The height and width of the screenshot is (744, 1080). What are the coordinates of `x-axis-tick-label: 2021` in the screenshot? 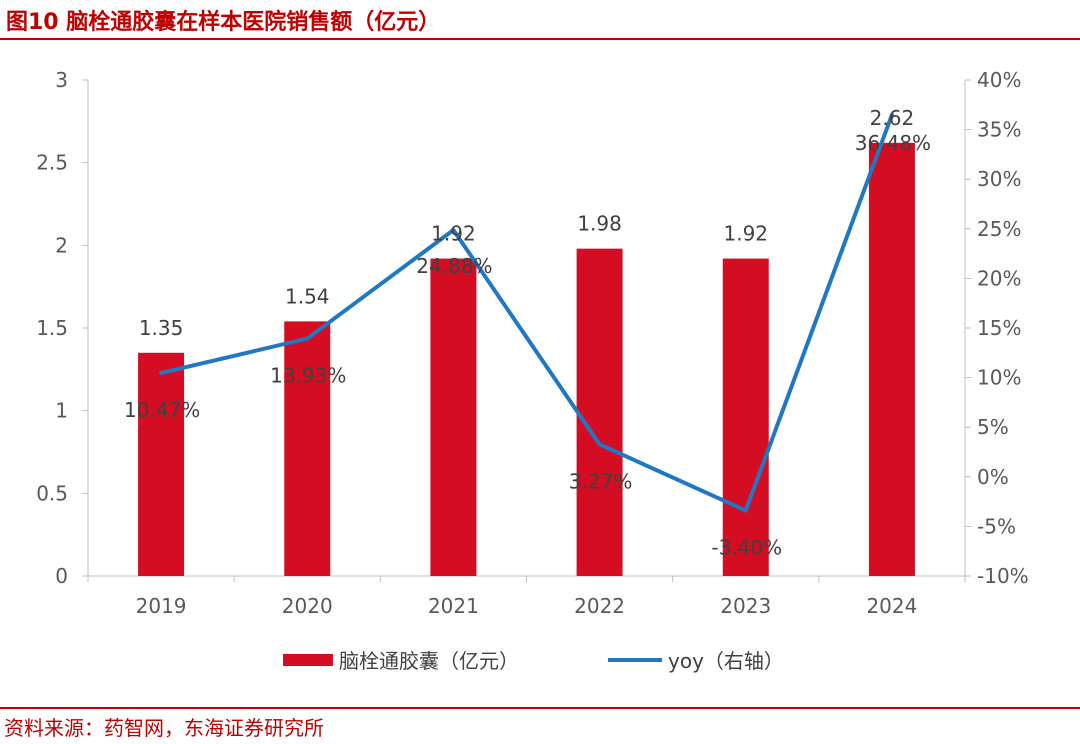 It's located at (453, 606).